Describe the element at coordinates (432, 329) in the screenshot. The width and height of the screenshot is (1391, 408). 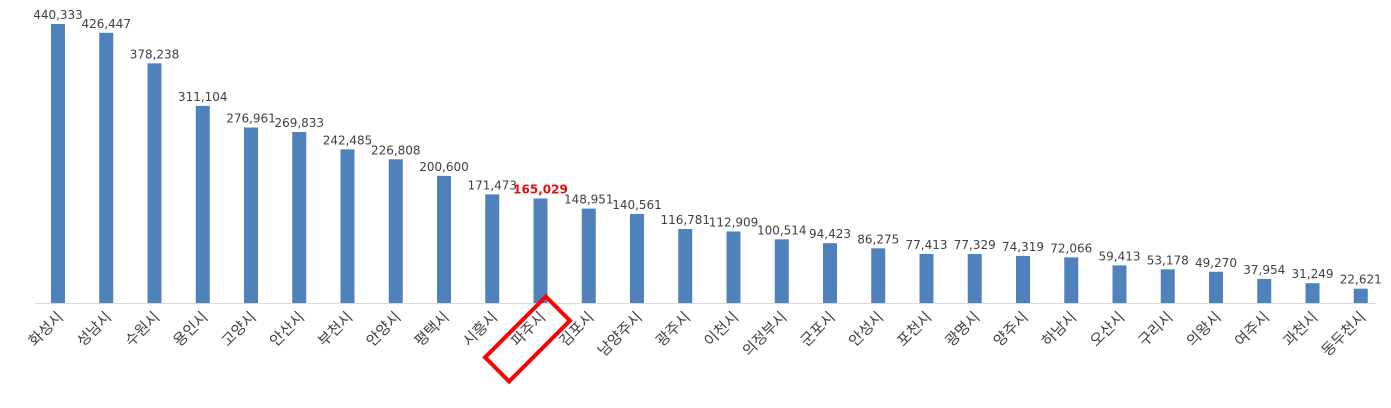
I see `category-label-9: 평택시` at that location.